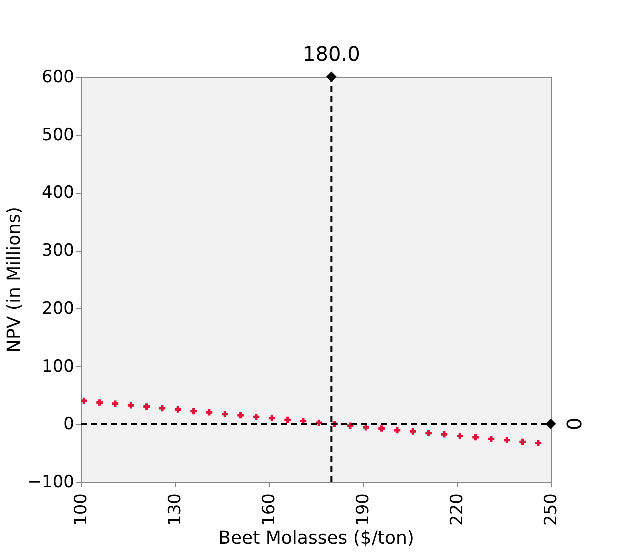  What do you see at coordinates (58, 366) in the screenshot?
I see `y-tick-label: 100` at bounding box center [58, 366].